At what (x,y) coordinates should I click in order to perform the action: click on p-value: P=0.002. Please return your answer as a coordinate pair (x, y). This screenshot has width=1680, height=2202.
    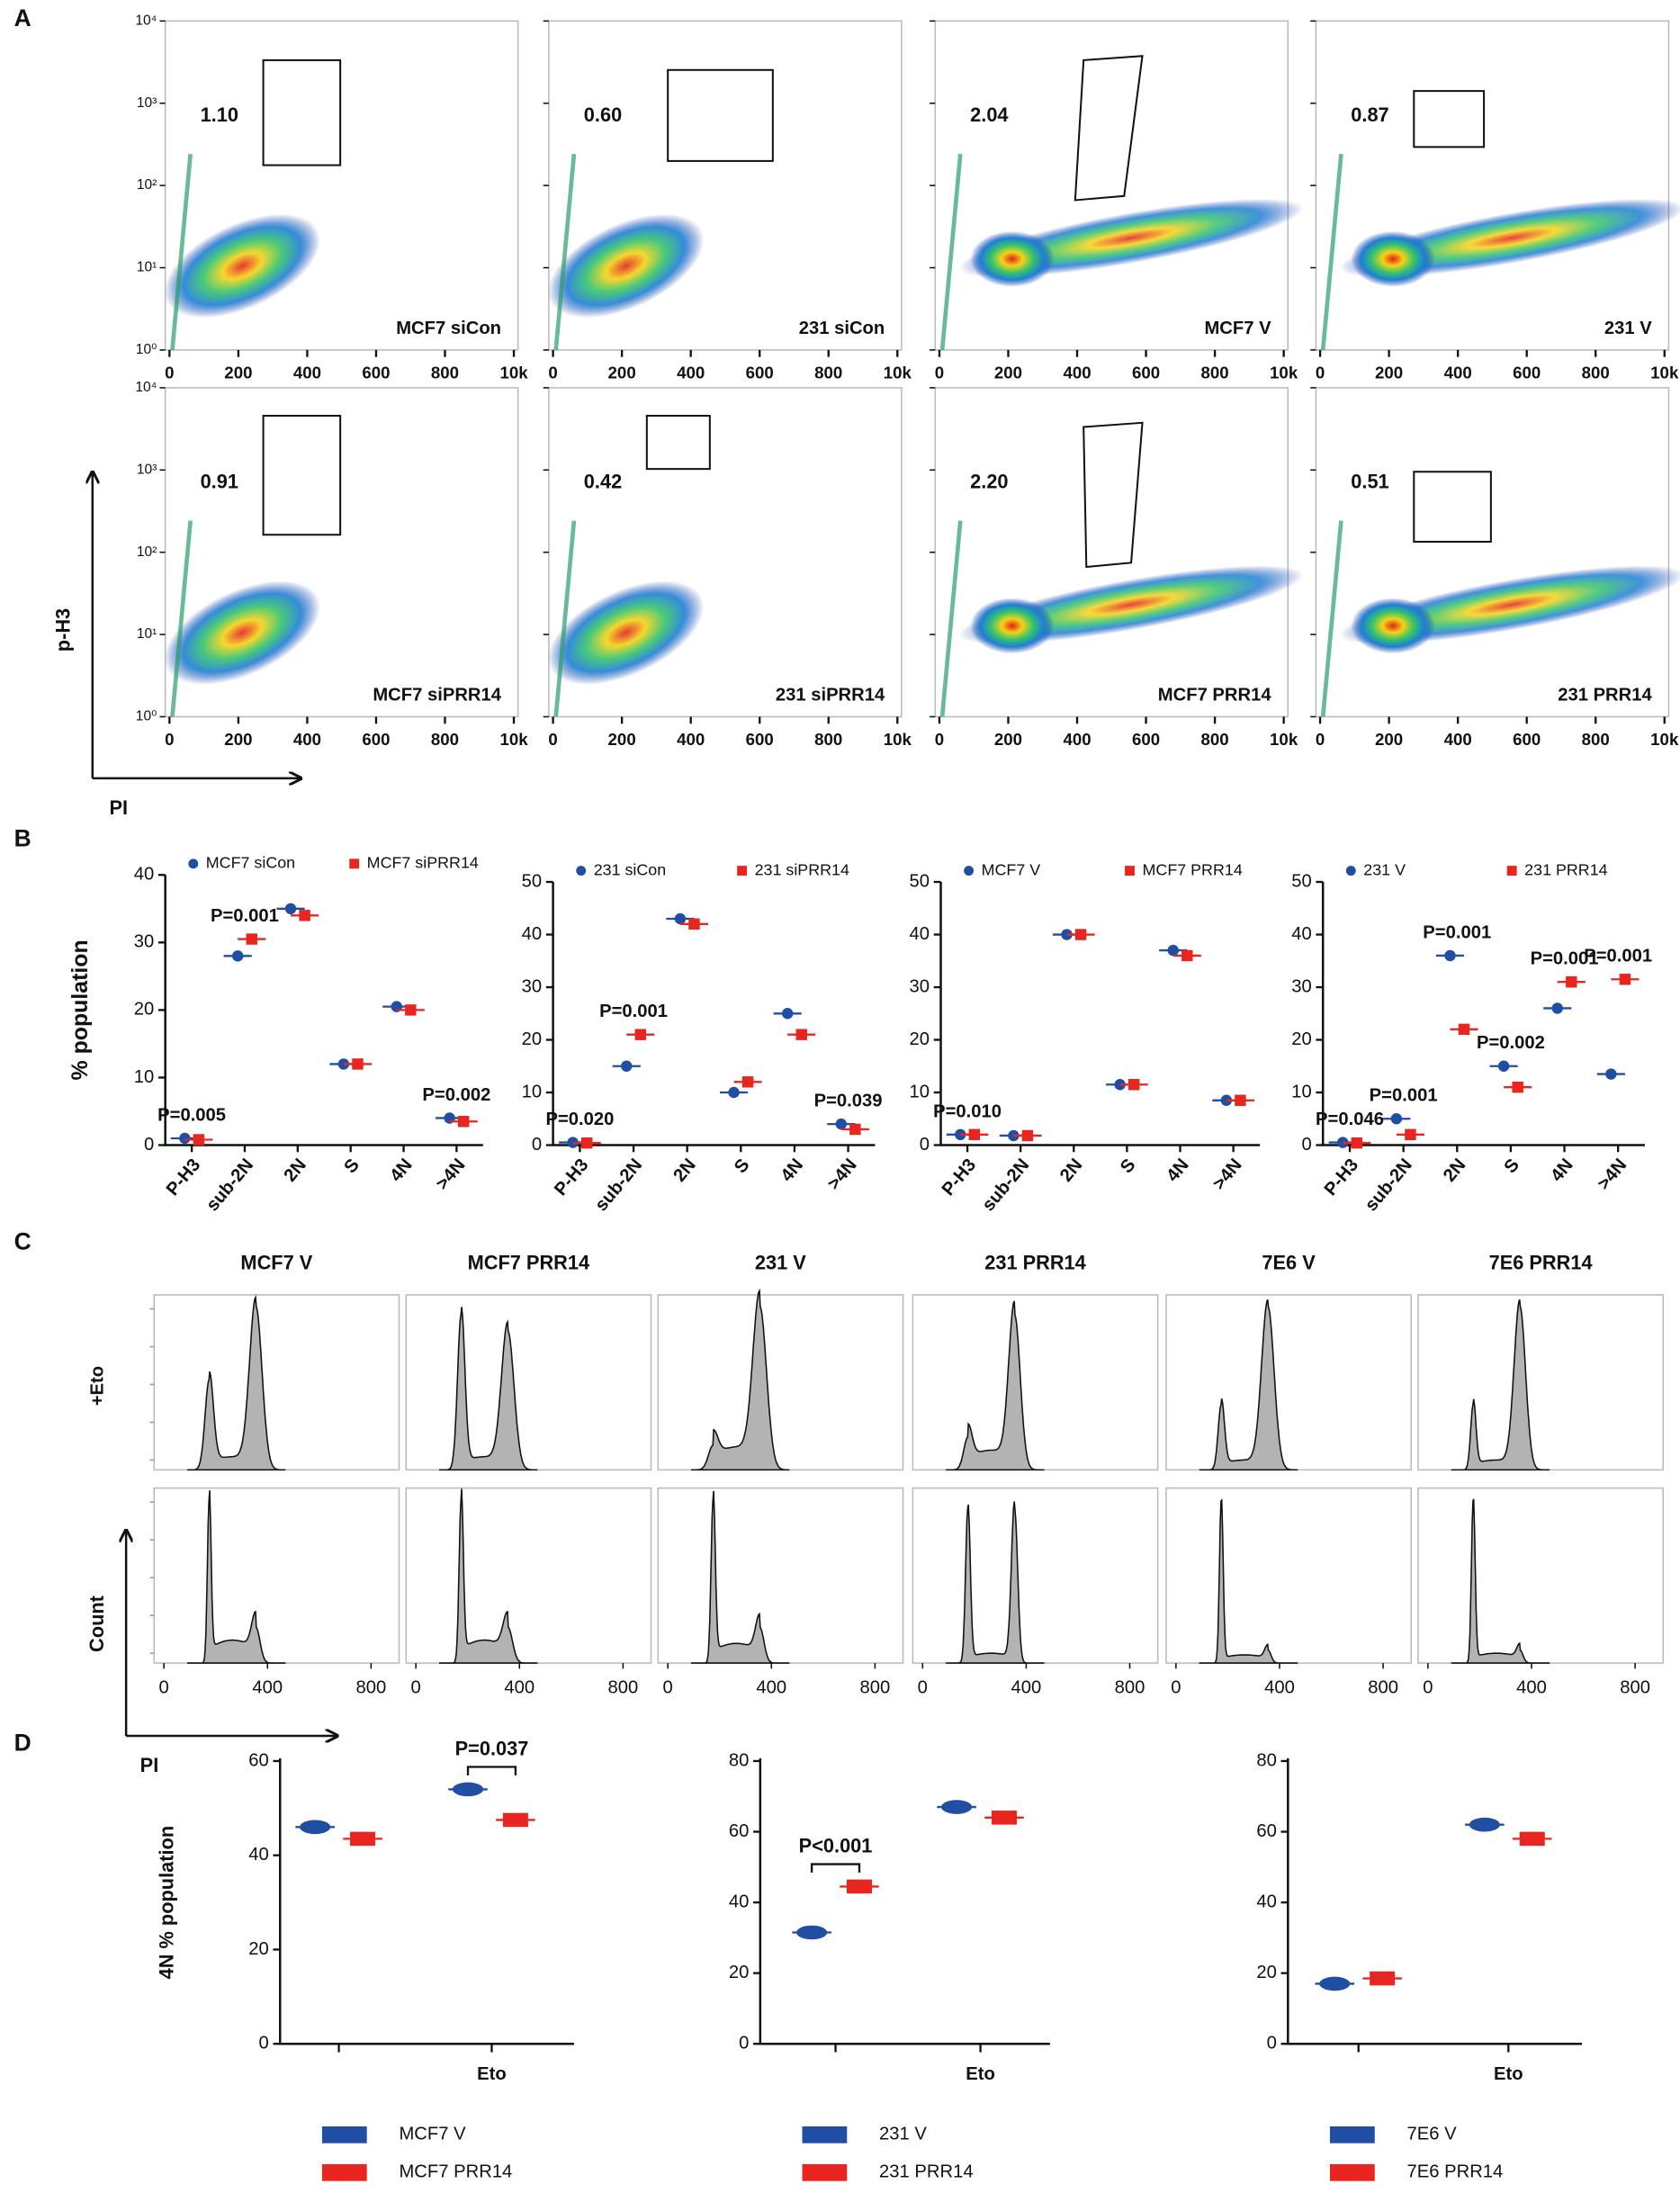
    Looking at the image, I should click on (1511, 1043).